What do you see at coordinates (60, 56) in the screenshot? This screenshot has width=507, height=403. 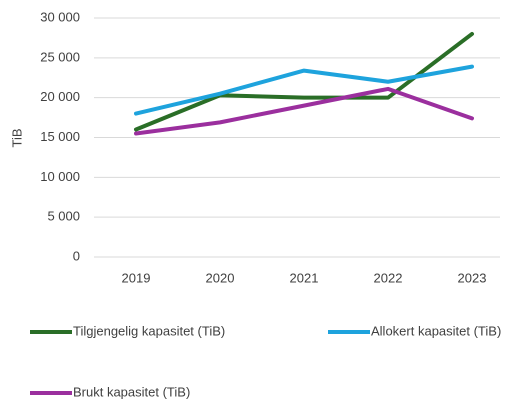 I see `y-tick-label: 25 000` at bounding box center [60, 56].